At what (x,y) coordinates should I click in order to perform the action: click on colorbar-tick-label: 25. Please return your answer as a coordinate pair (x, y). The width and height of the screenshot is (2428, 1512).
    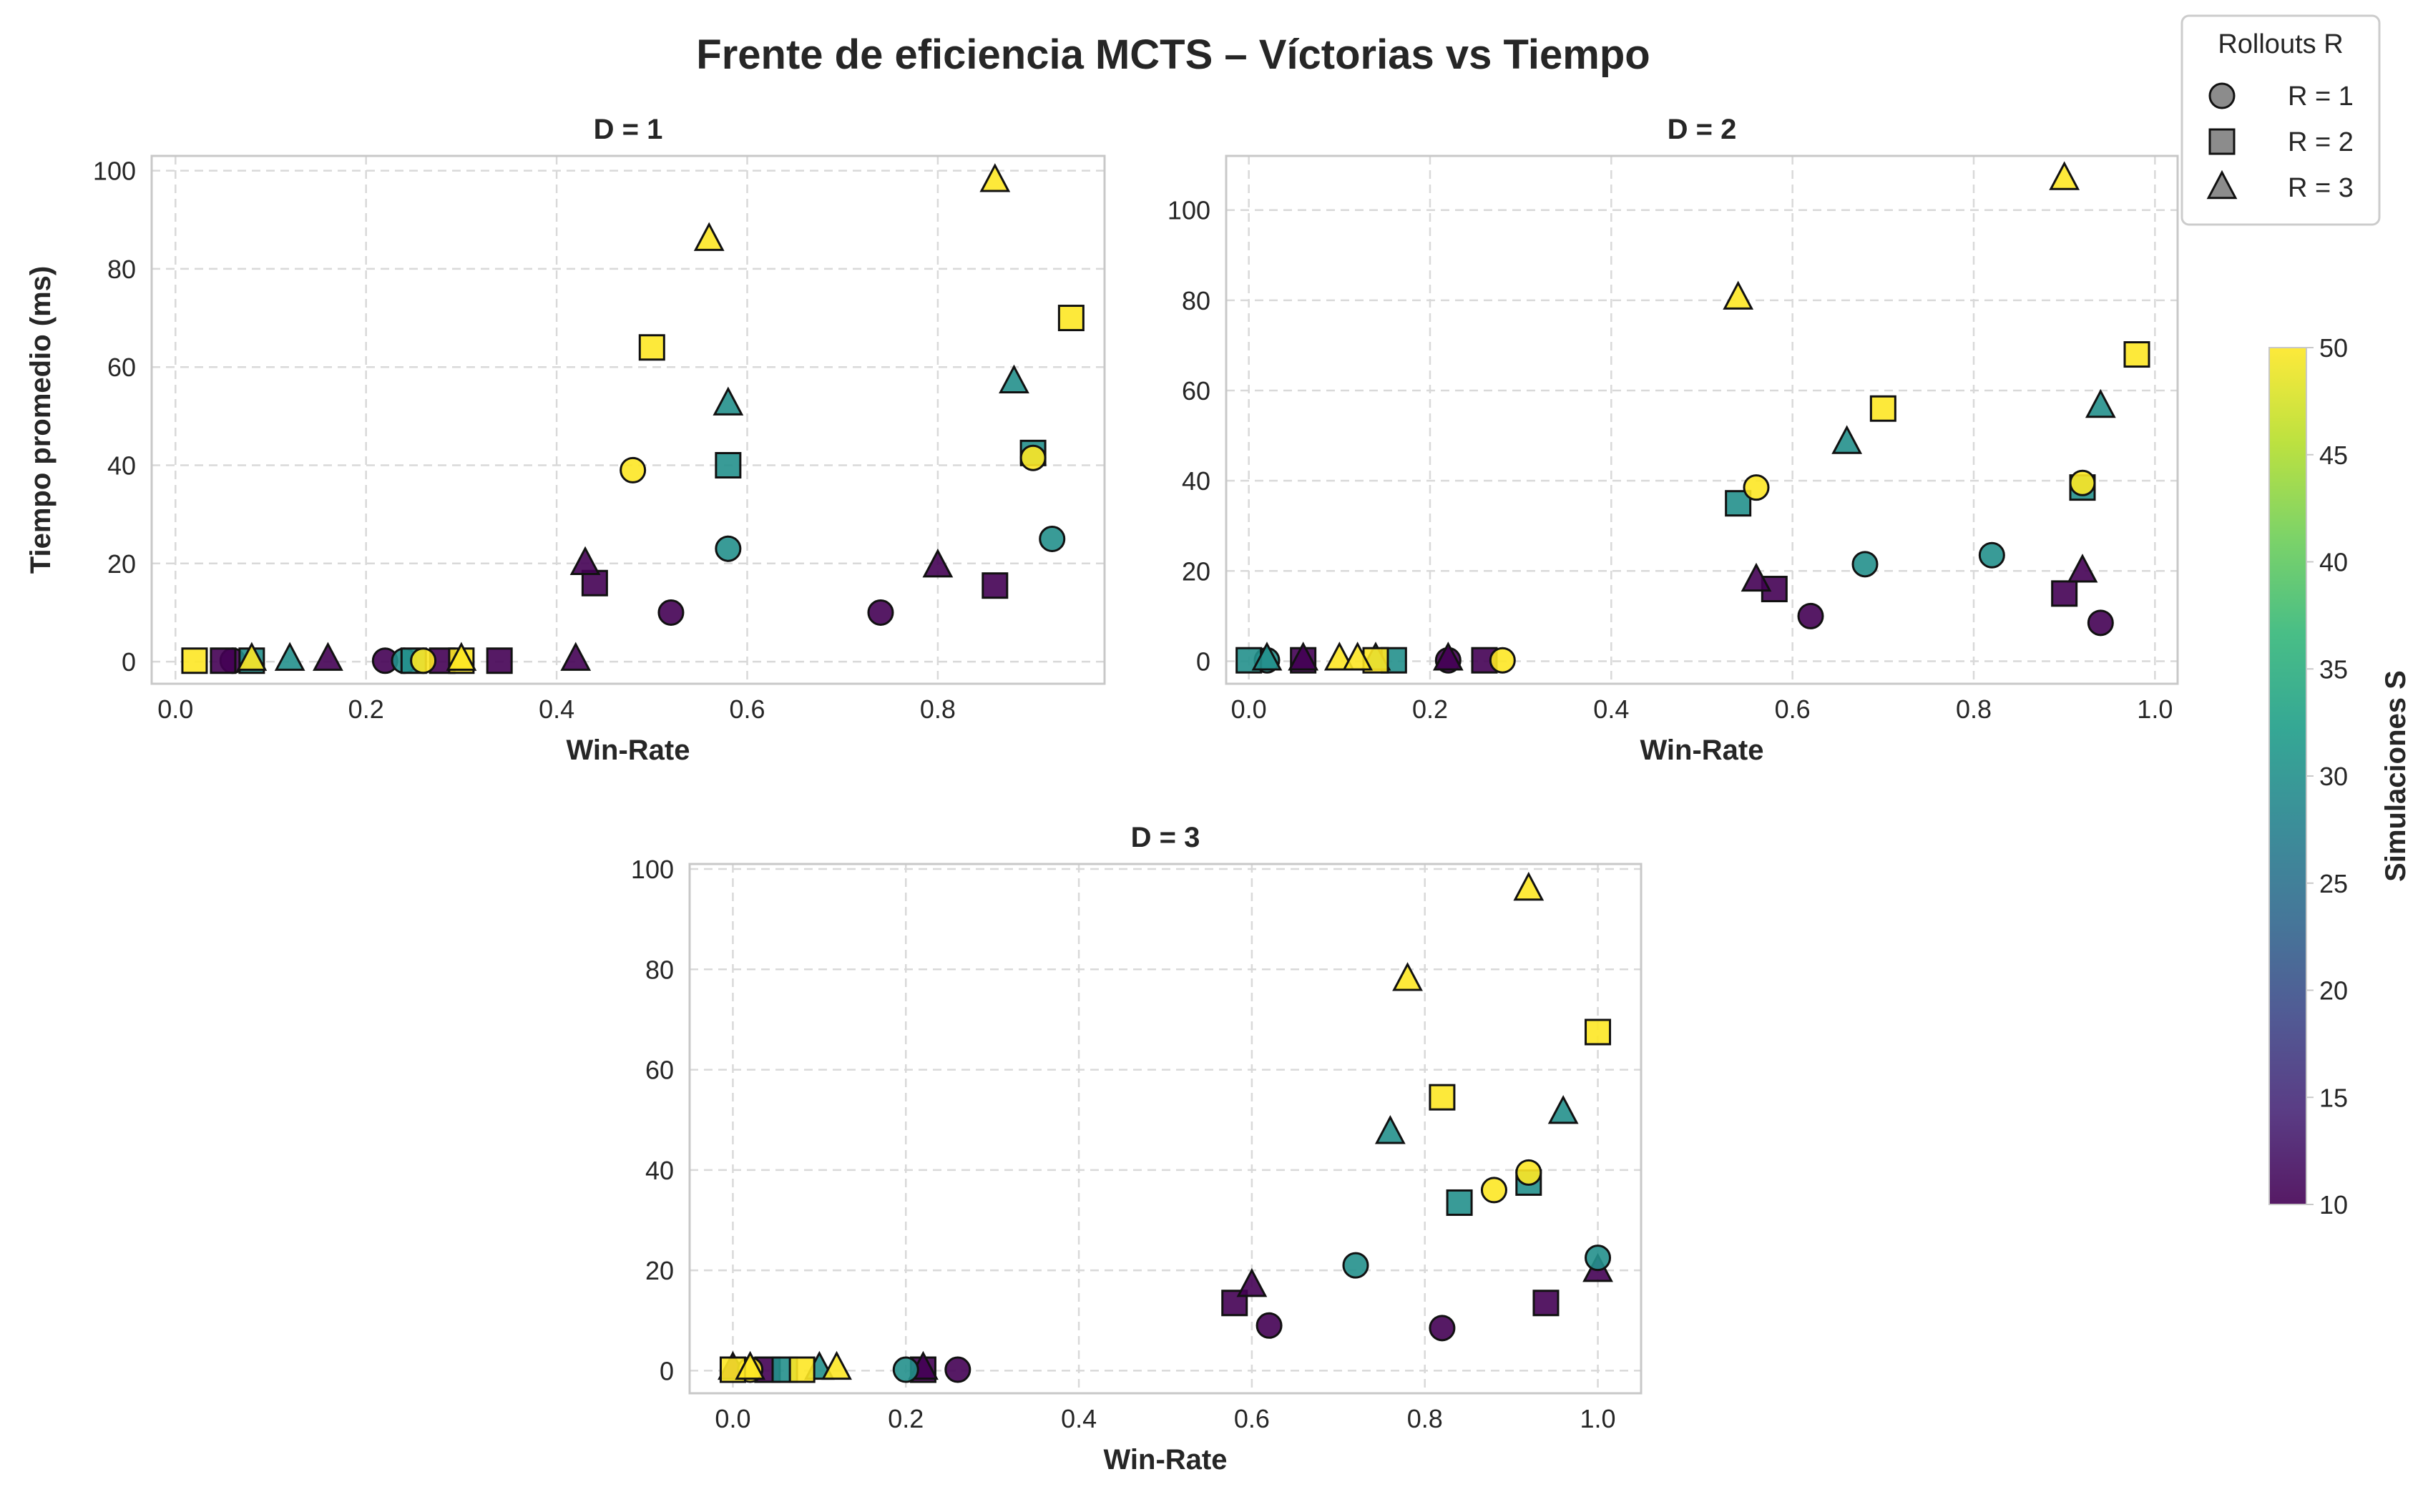
    Looking at the image, I should click on (2333, 883).